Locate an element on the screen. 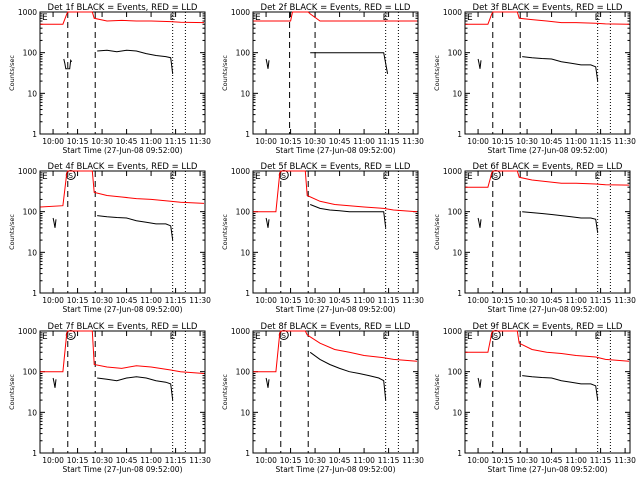 The width and height of the screenshot is (640, 484). panel-title: Det 3f BLACK = Events, RED = LLD is located at coordinates (548, 8).